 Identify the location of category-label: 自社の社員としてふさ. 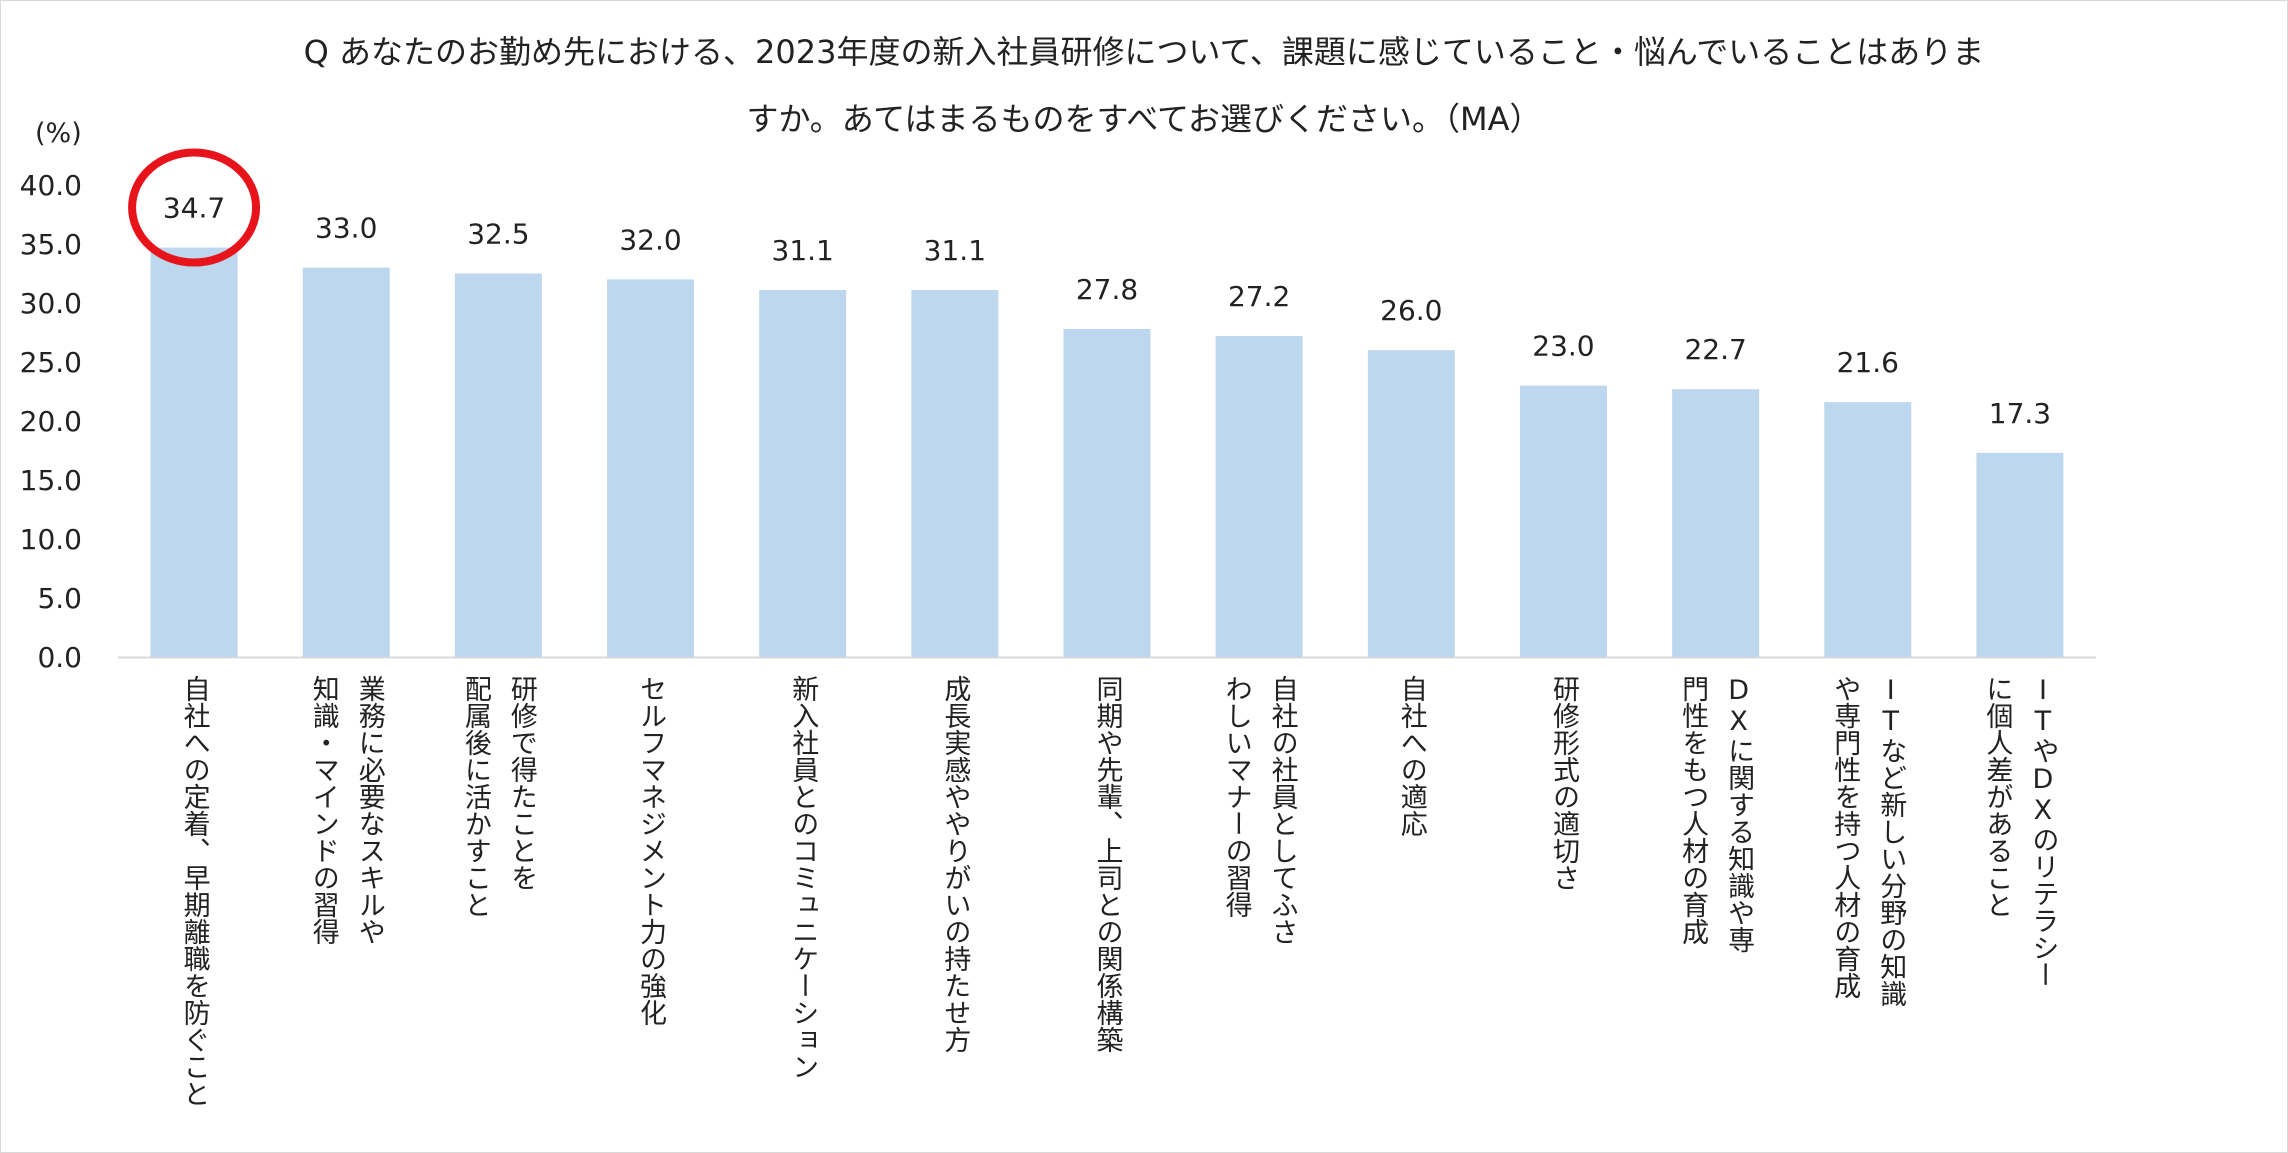
(1283, 810).